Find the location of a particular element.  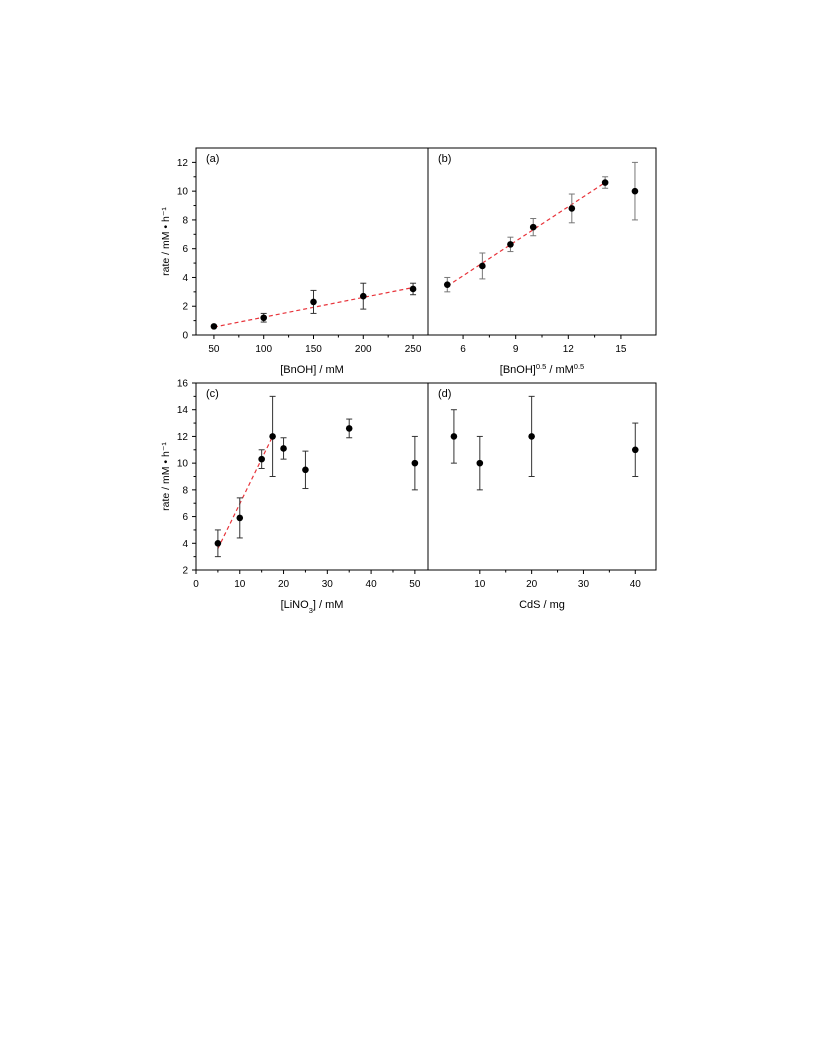

panel-label: (c) is located at coordinates (212, 394).